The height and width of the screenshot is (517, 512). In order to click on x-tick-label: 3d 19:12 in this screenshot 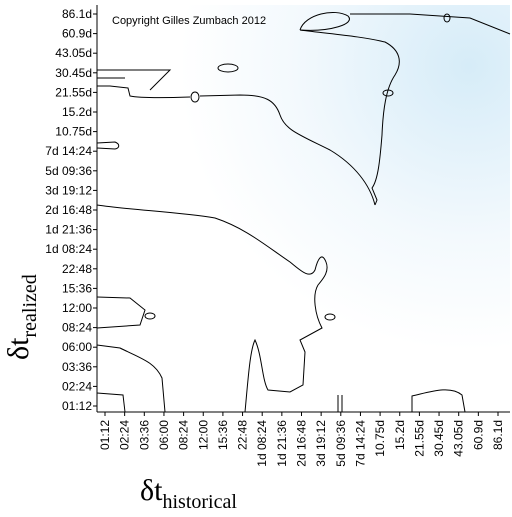, I will do `click(321, 443)`.